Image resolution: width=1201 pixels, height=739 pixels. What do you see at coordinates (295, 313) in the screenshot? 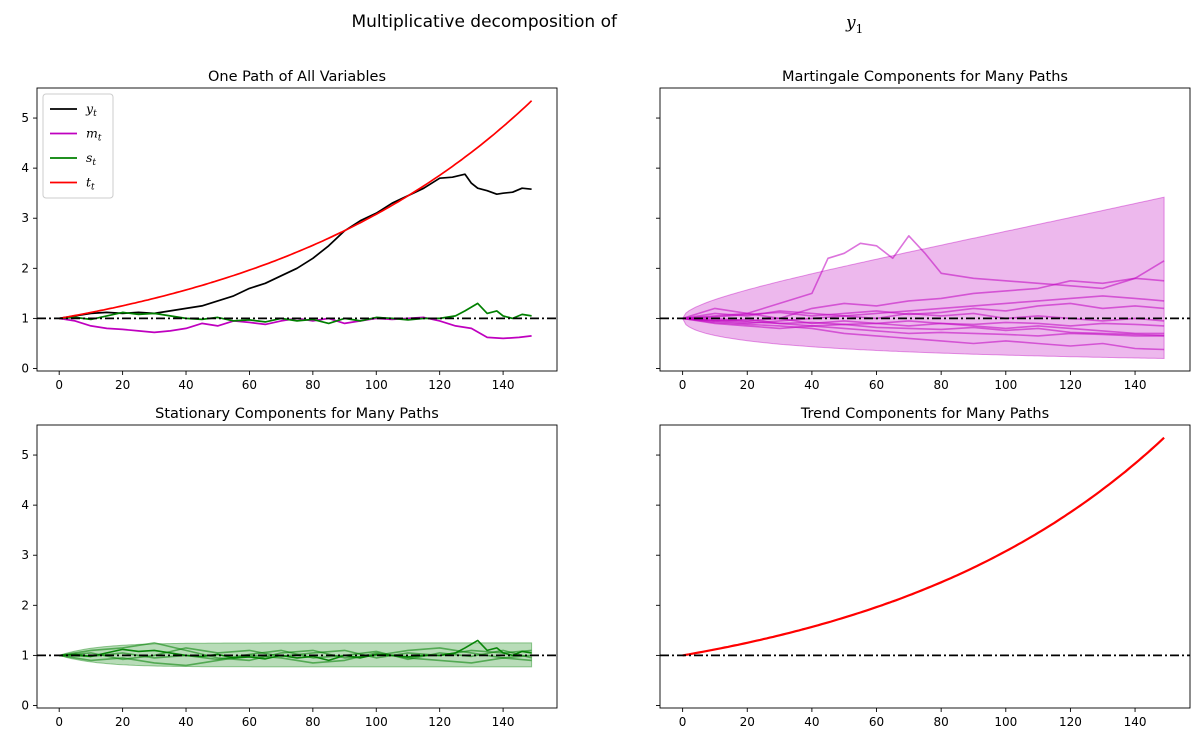
I see `series-line-st` at bounding box center [295, 313].